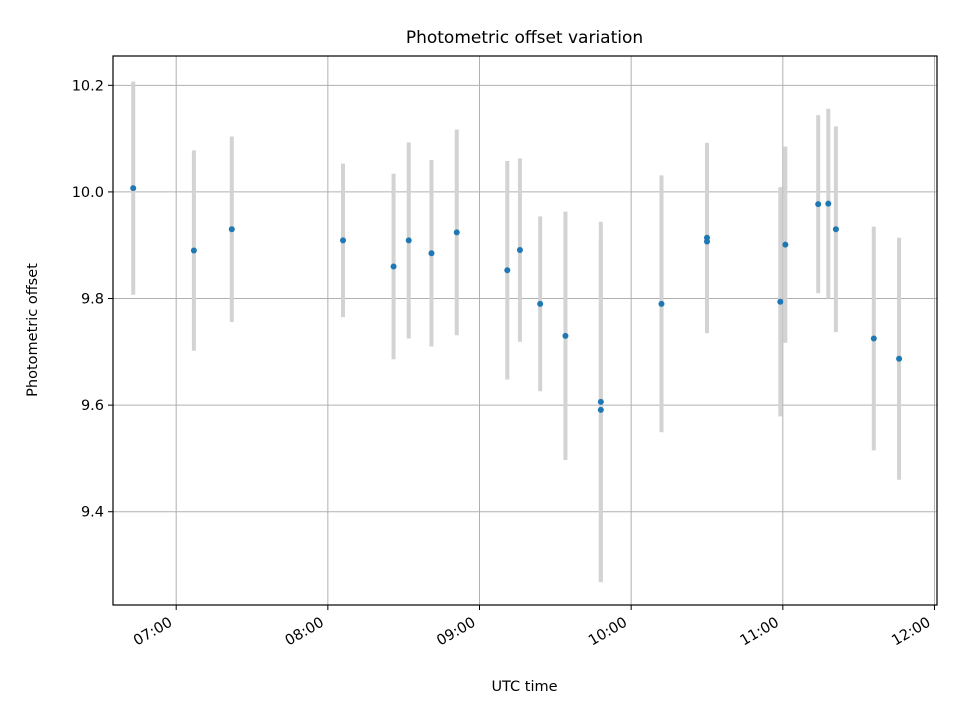 The image size is (960, 720). What do you see at coordinates (911, 632) in the screenshot?
I see `x-tick-label: 12:00` at bounding box center [911, 632].